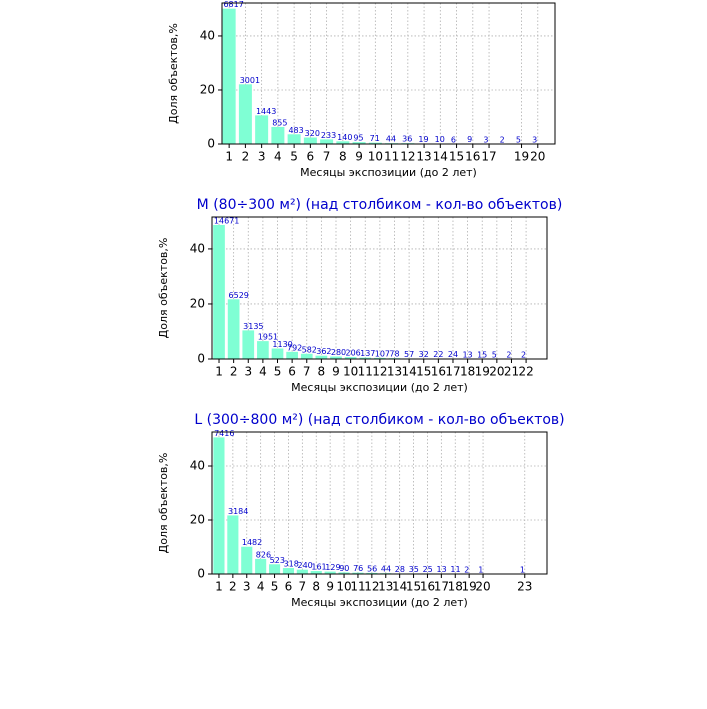 This screenshot has width=707, height=709. What do you see at coordinates (453, 354) in the screenshot?
I see `count-label: 24` at bounding box center [453, 354].